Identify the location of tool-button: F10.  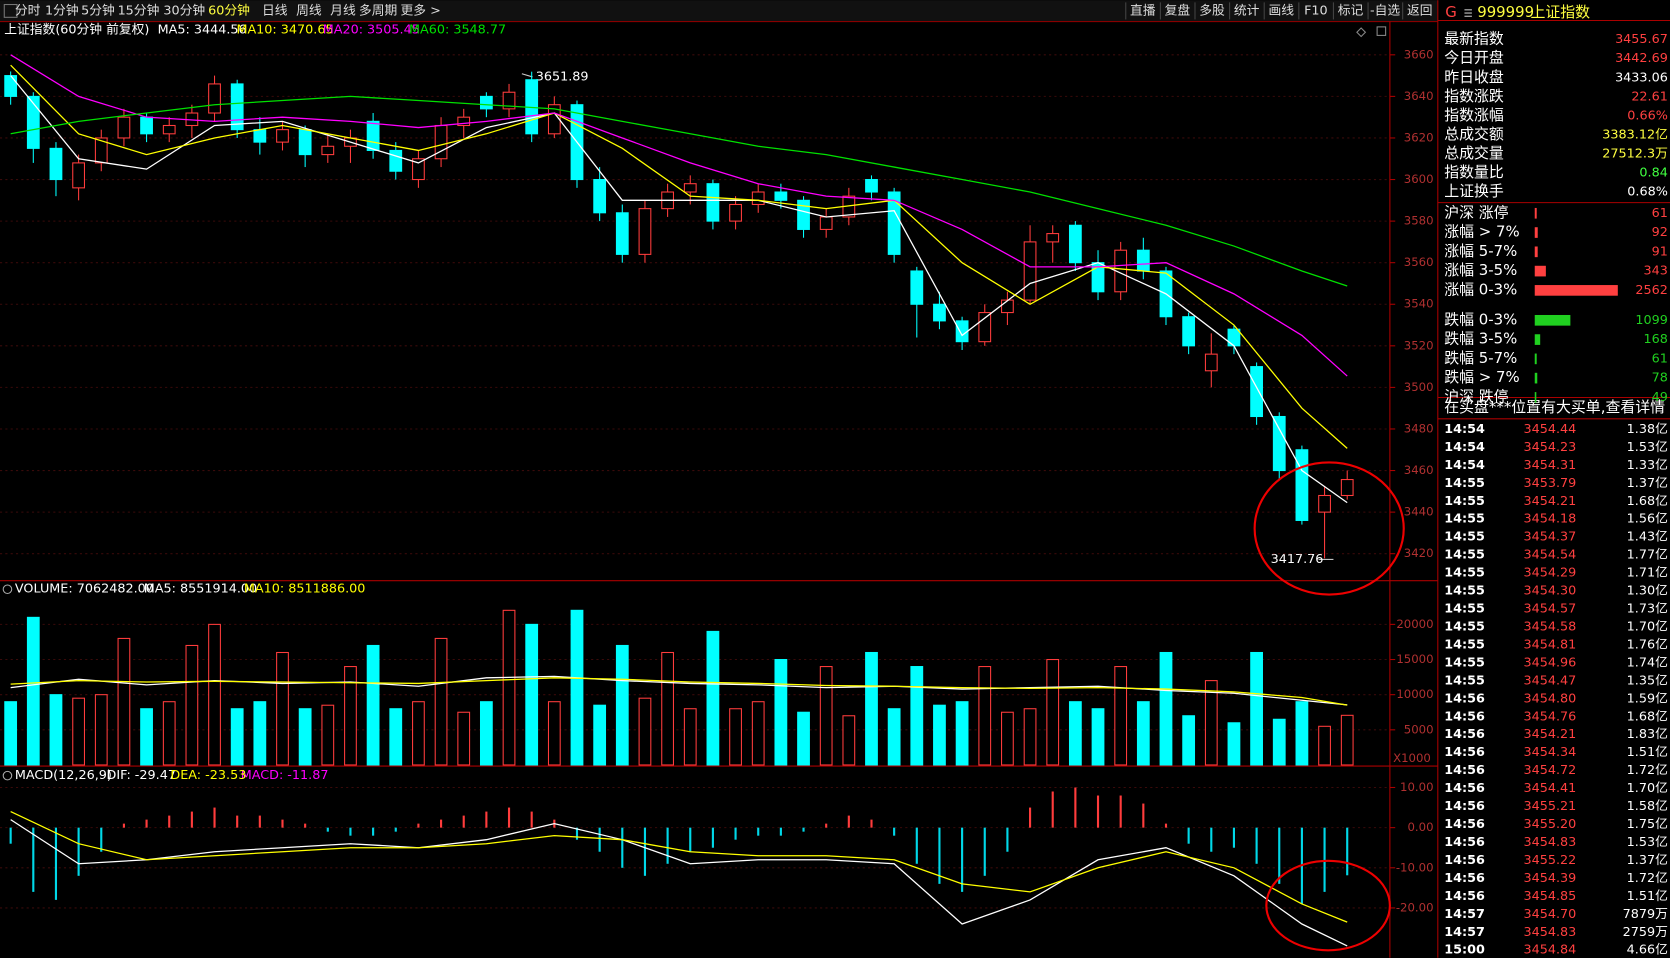
(1316, 10).